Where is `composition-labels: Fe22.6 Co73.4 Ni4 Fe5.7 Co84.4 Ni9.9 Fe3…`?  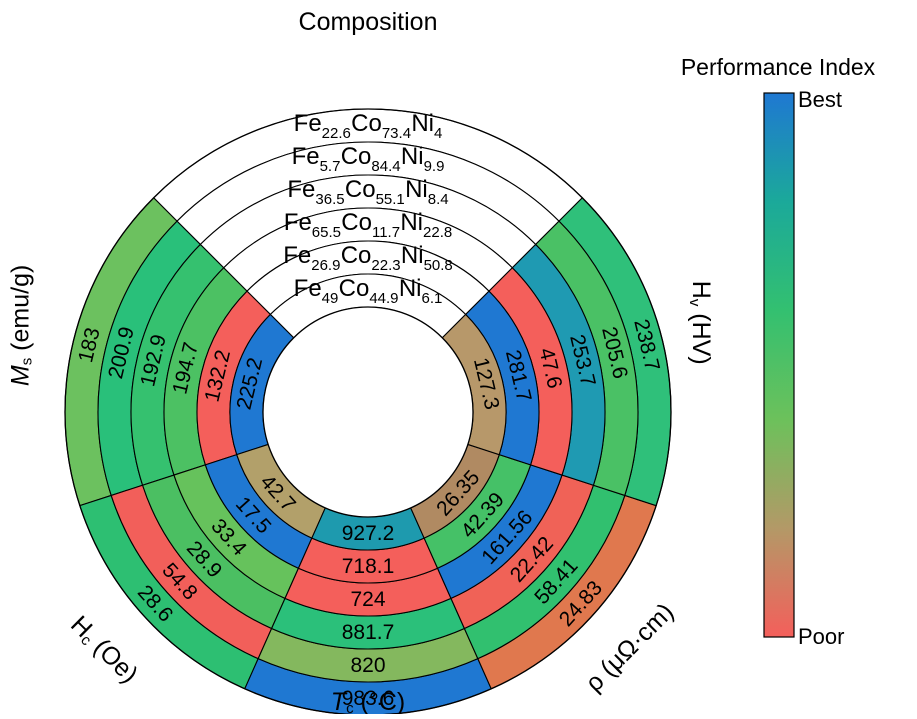 composition-labels: Fe22.6 Co73.4 Ni4 Fe5.7 Co84.4 Ni9.9 Fe3… is located at coordinates (368, 208).